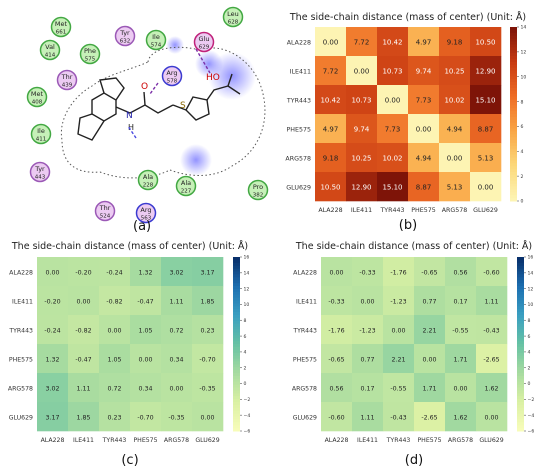  What do you see at coordinates (491, 302) in the screenshot?
I see `heatmap-value-label: 1.11` at bounding box center [491, 302].